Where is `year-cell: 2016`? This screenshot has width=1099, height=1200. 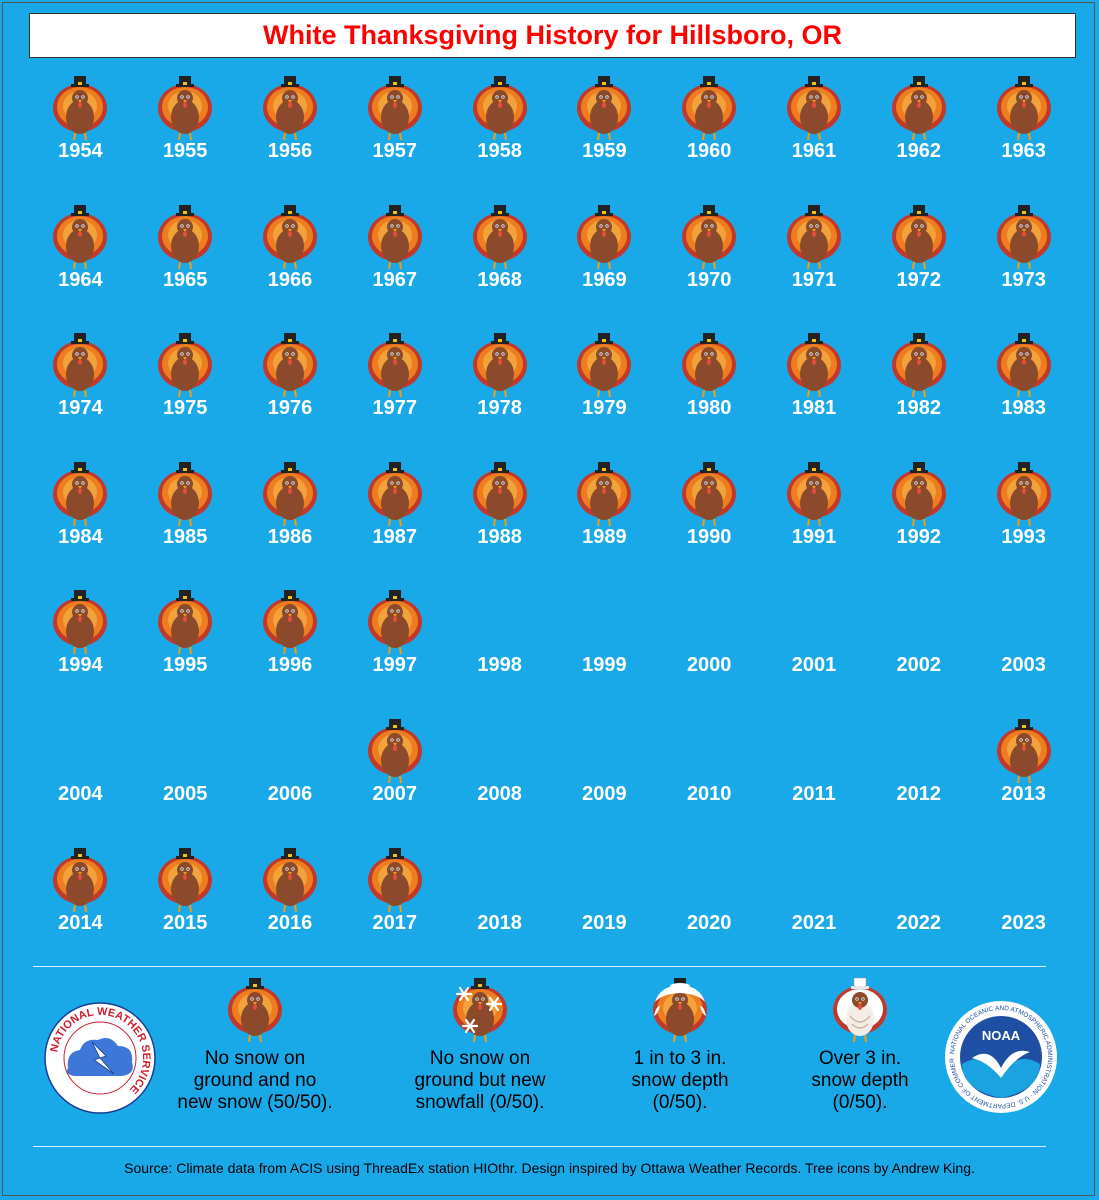 year-cell: 2016 is located at coordinates (290, 906).